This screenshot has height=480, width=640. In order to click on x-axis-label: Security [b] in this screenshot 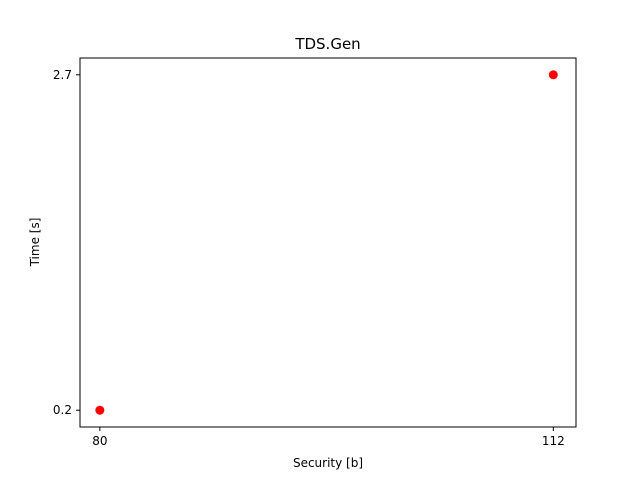, I will do `click(328, 463)`.